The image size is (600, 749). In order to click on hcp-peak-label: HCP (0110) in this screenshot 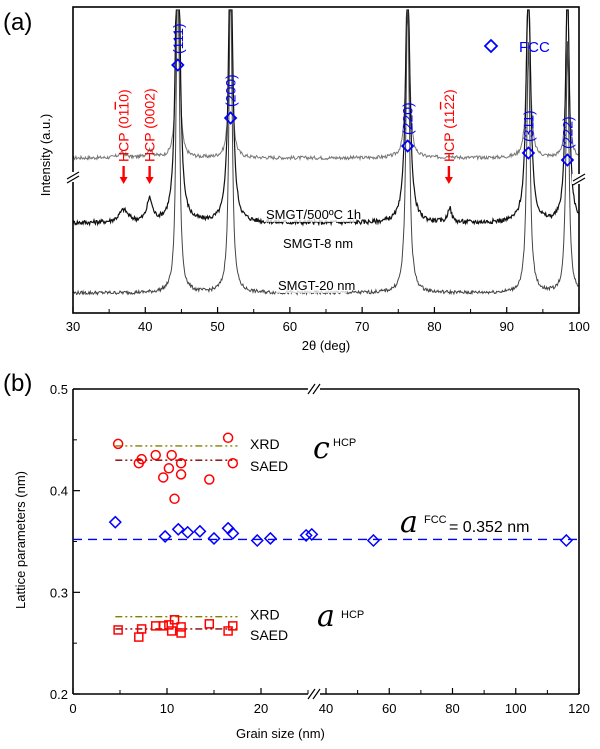, I will do `click(124, 125)`.